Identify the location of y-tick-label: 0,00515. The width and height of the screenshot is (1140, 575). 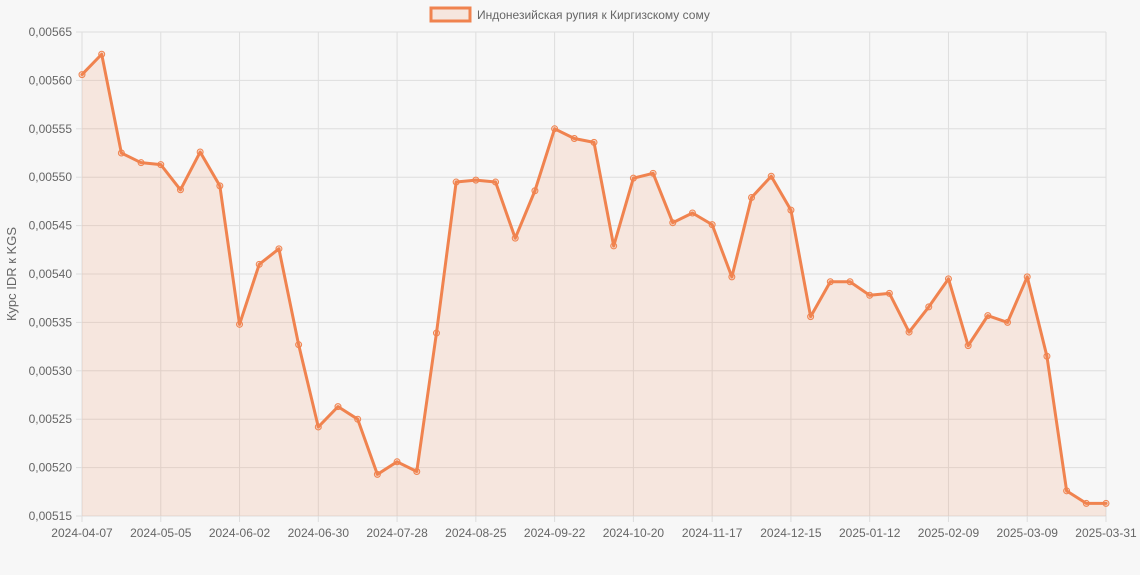
(51, 516).